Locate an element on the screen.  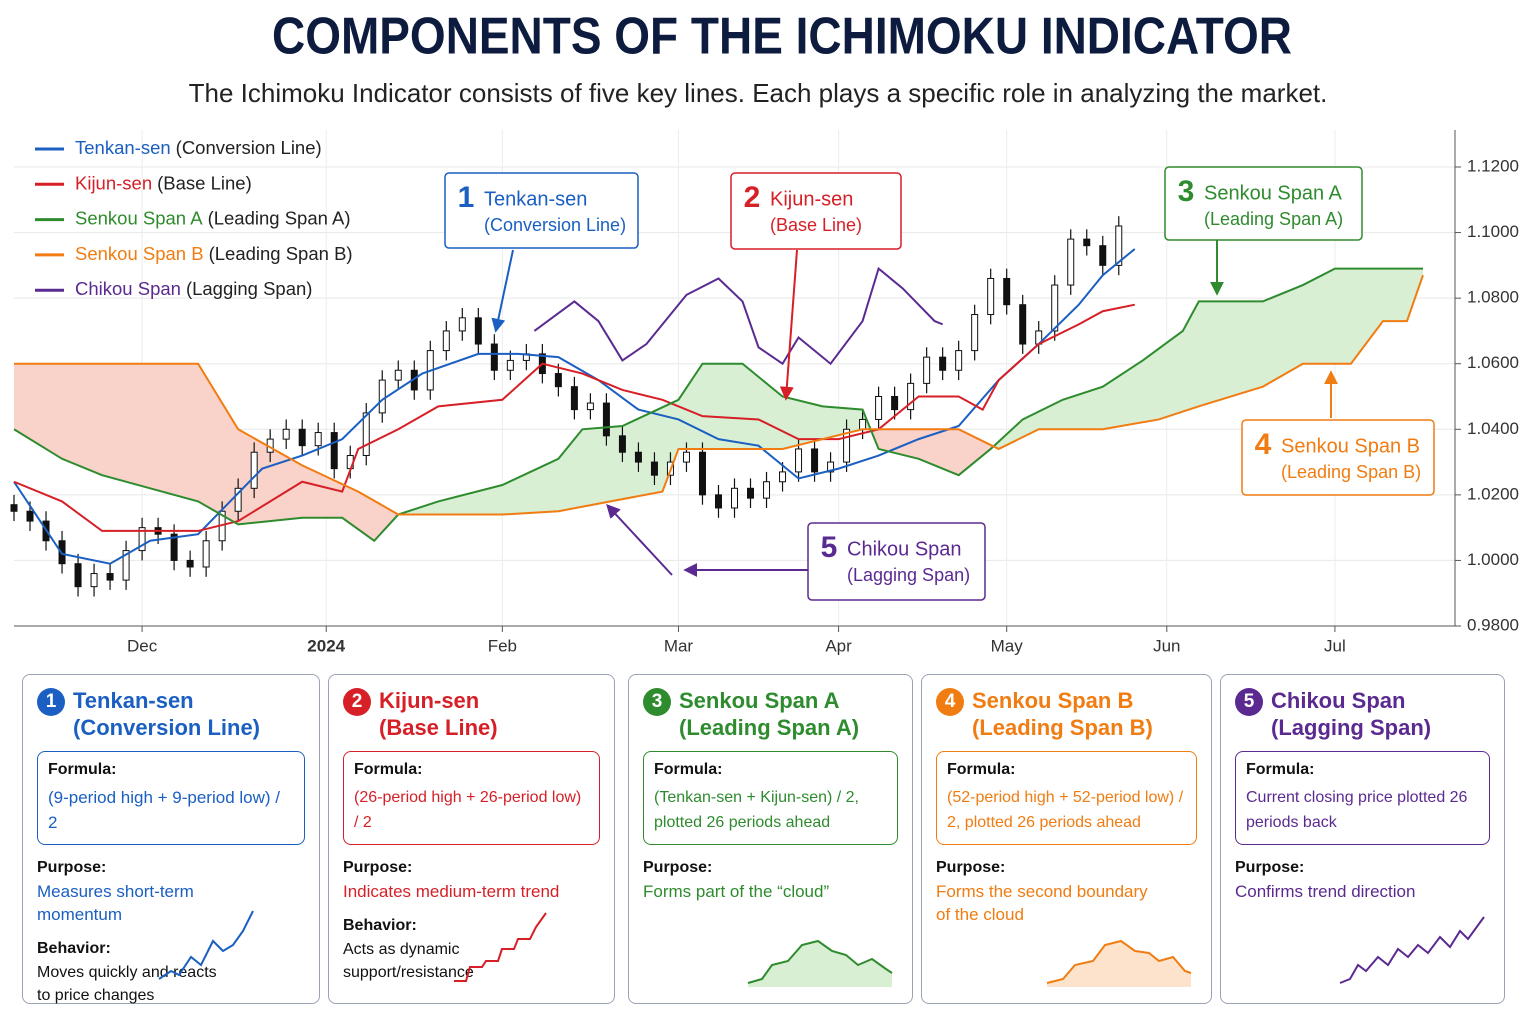
x-tick-label: 2024 is located at coordinates (326, 645).